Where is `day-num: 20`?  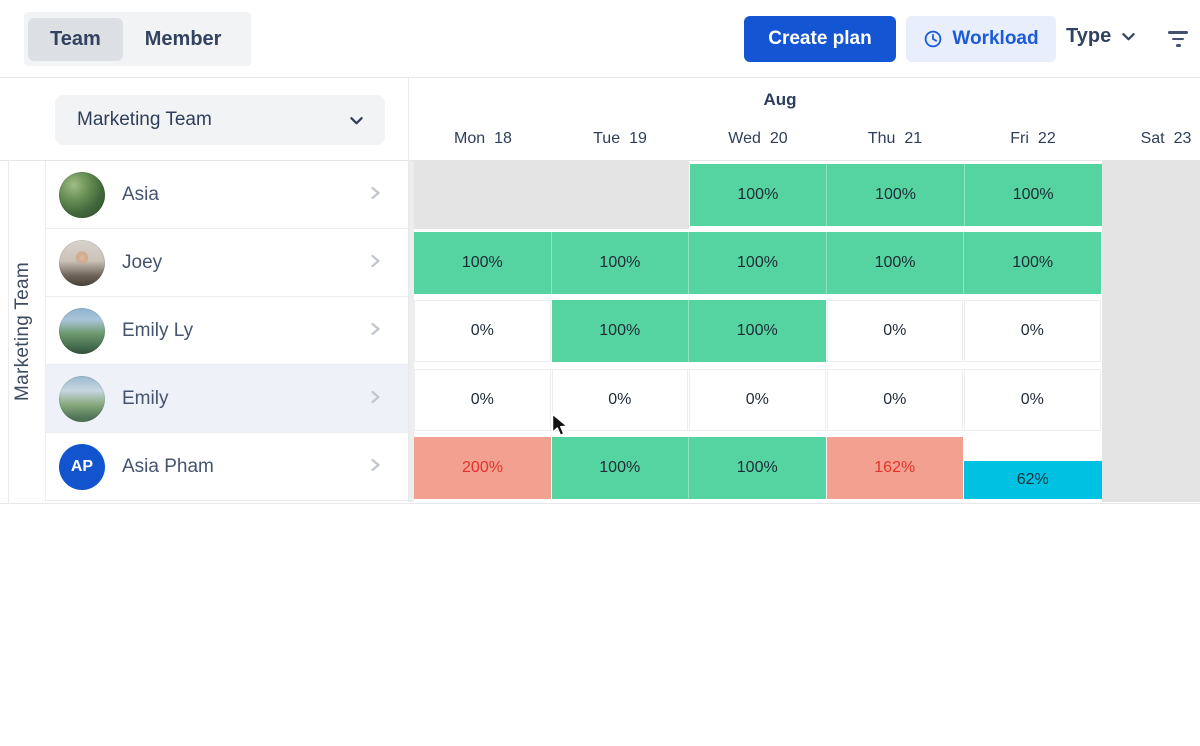 day-num: 20 is located at coordinates (778, 138).